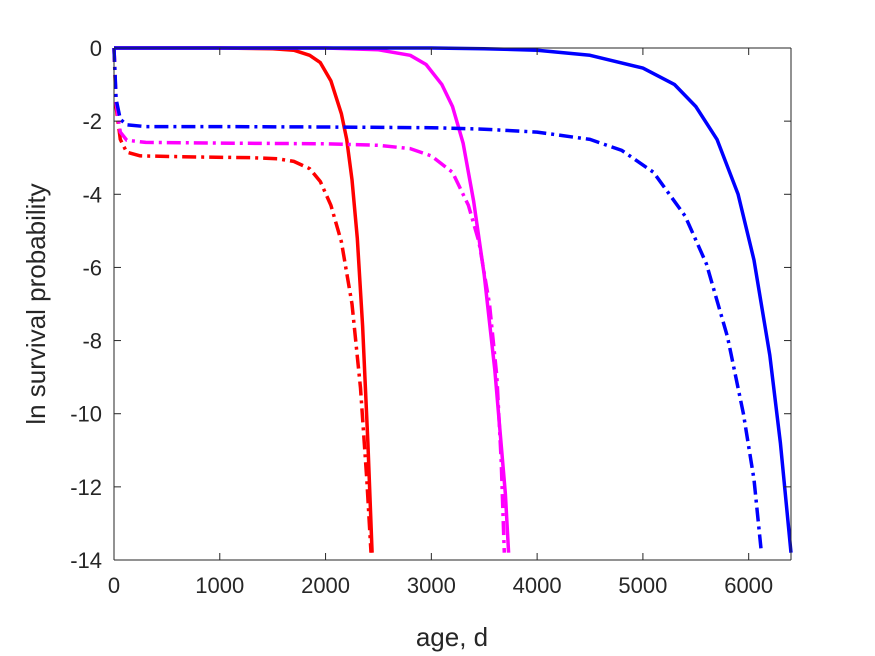 Image resolution: width=875 pixels, height=656 pixels. What do you see at coordinates (114, 585) in the screenshot?
I see `x-tick-label: 0` at bounding box center [114, 585].